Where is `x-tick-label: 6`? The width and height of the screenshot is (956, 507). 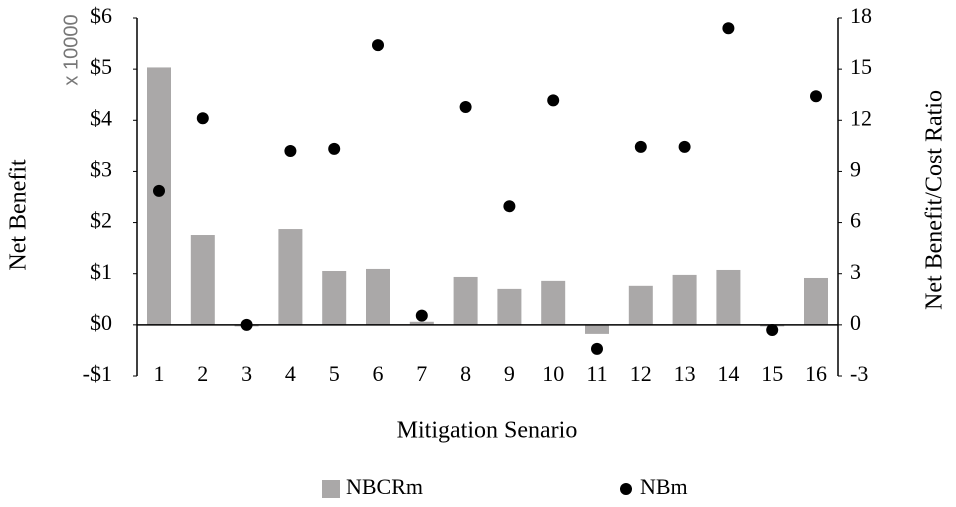 x-tick-label: 6 is located at coordinates (378, 373).